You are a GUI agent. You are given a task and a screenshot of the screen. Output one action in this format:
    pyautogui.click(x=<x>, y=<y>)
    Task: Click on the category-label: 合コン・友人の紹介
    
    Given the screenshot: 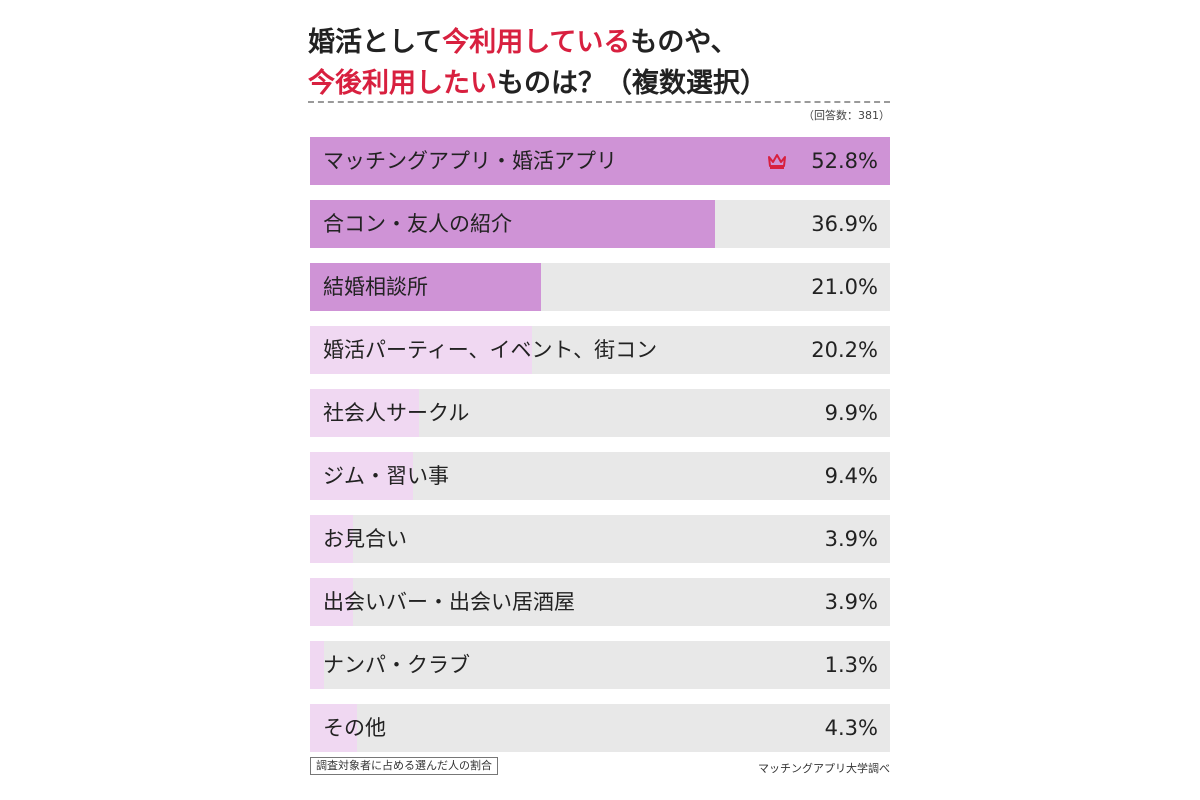 What is the action you would take?
    pyautogui.click(x=417, y=224)
    